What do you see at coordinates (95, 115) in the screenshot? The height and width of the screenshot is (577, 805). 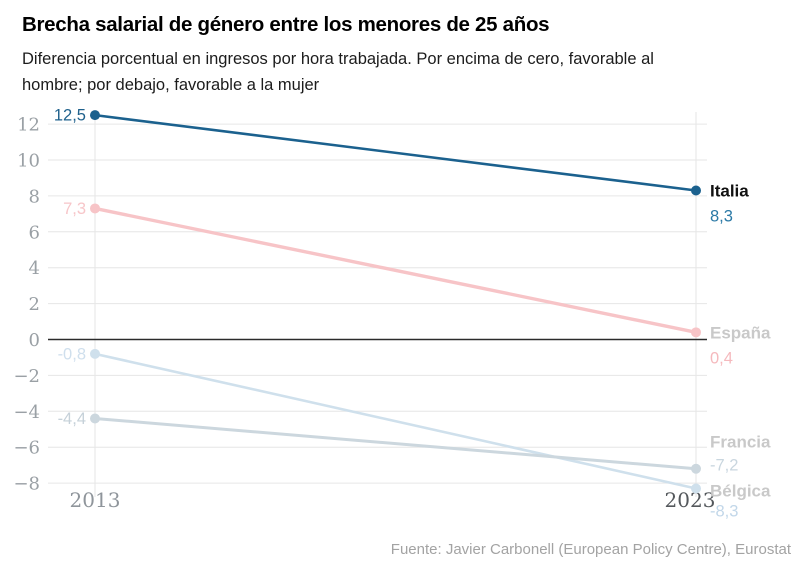 I see `italia-start-dot` at bounding box center [95, 115].